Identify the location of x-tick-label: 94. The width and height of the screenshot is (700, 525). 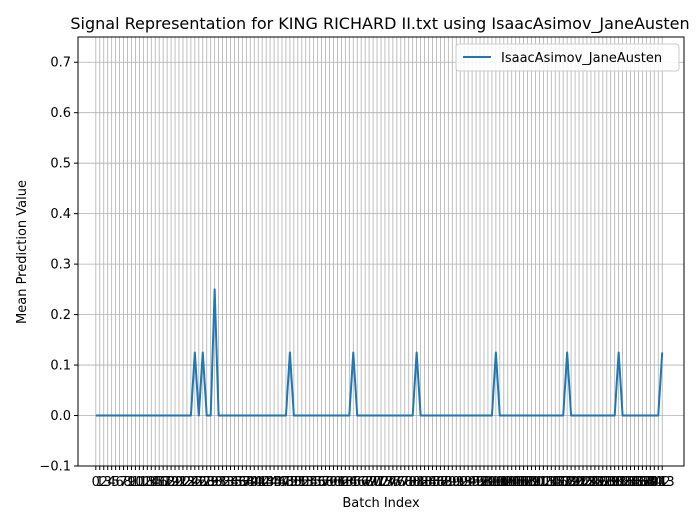
(468, 482).